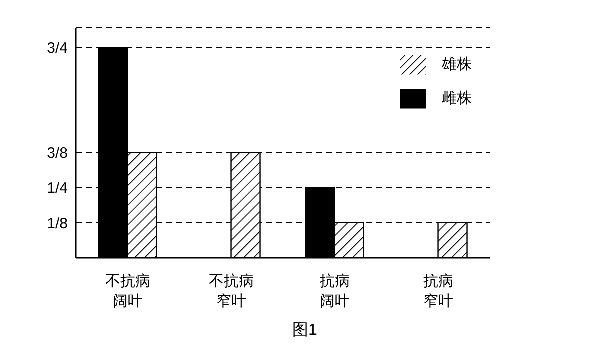 This screenshot has width=600, height=356. Describe the element at coordinates (457, 98) in the screenshot. I see `legend-label: 雌株` at that location.